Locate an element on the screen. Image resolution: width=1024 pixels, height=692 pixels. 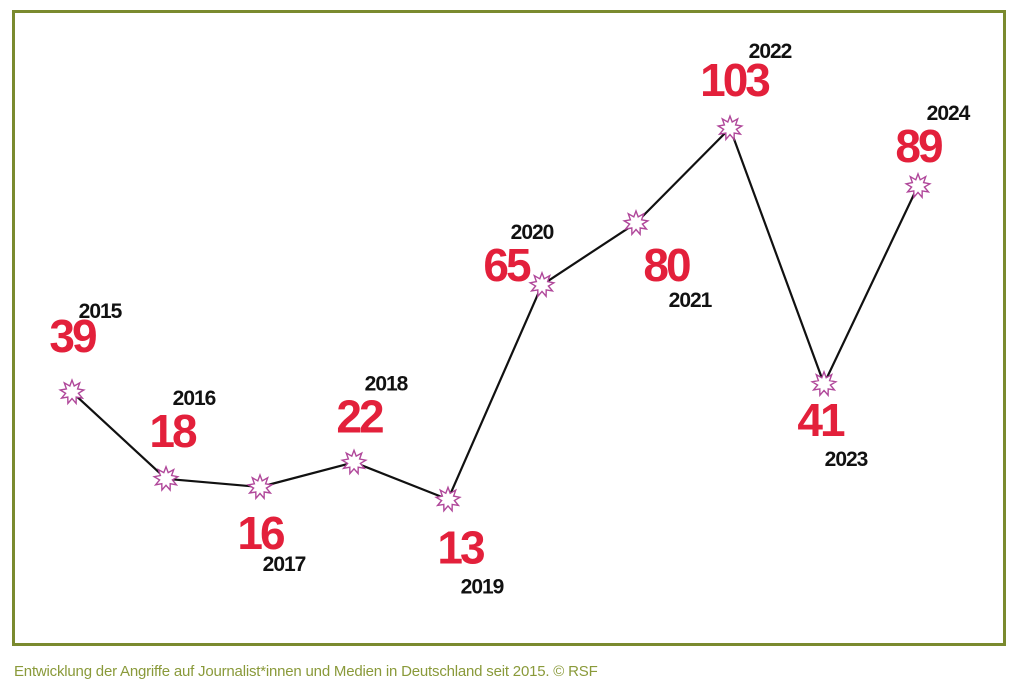
data-label-year: 2018 is located at coordinates (387, 383).